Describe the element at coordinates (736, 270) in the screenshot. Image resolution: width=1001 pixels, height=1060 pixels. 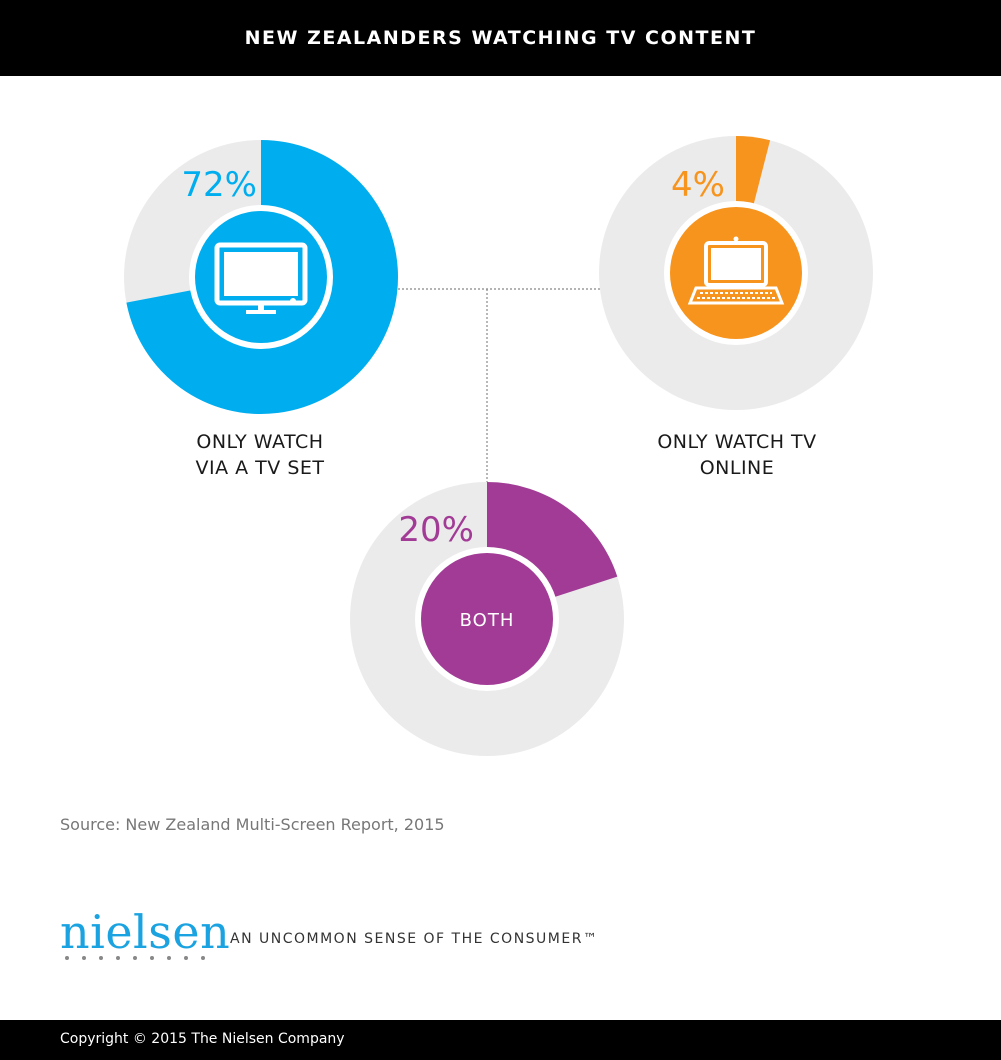
I see `laptop-icon` at that location.